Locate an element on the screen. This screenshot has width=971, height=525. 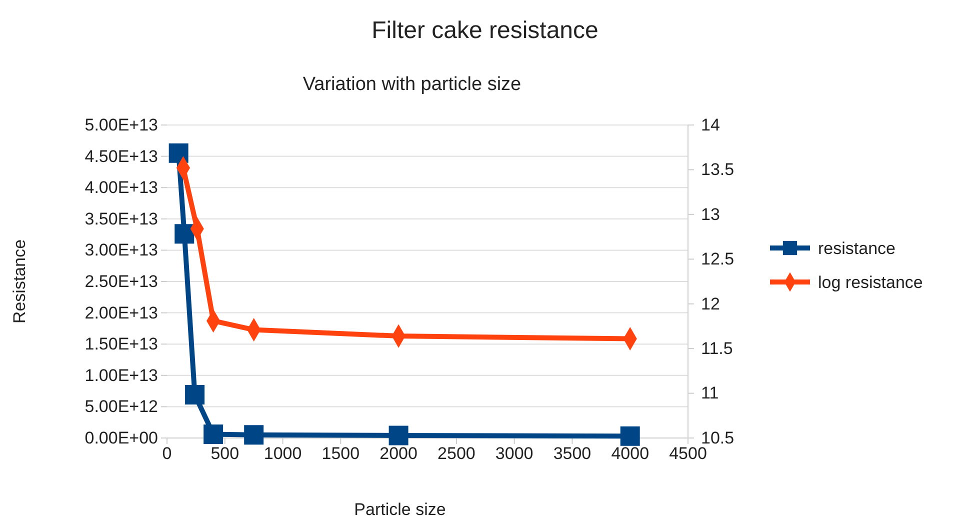
y-tick-label: 1.00E+13 is located at coordinates (121, 375).